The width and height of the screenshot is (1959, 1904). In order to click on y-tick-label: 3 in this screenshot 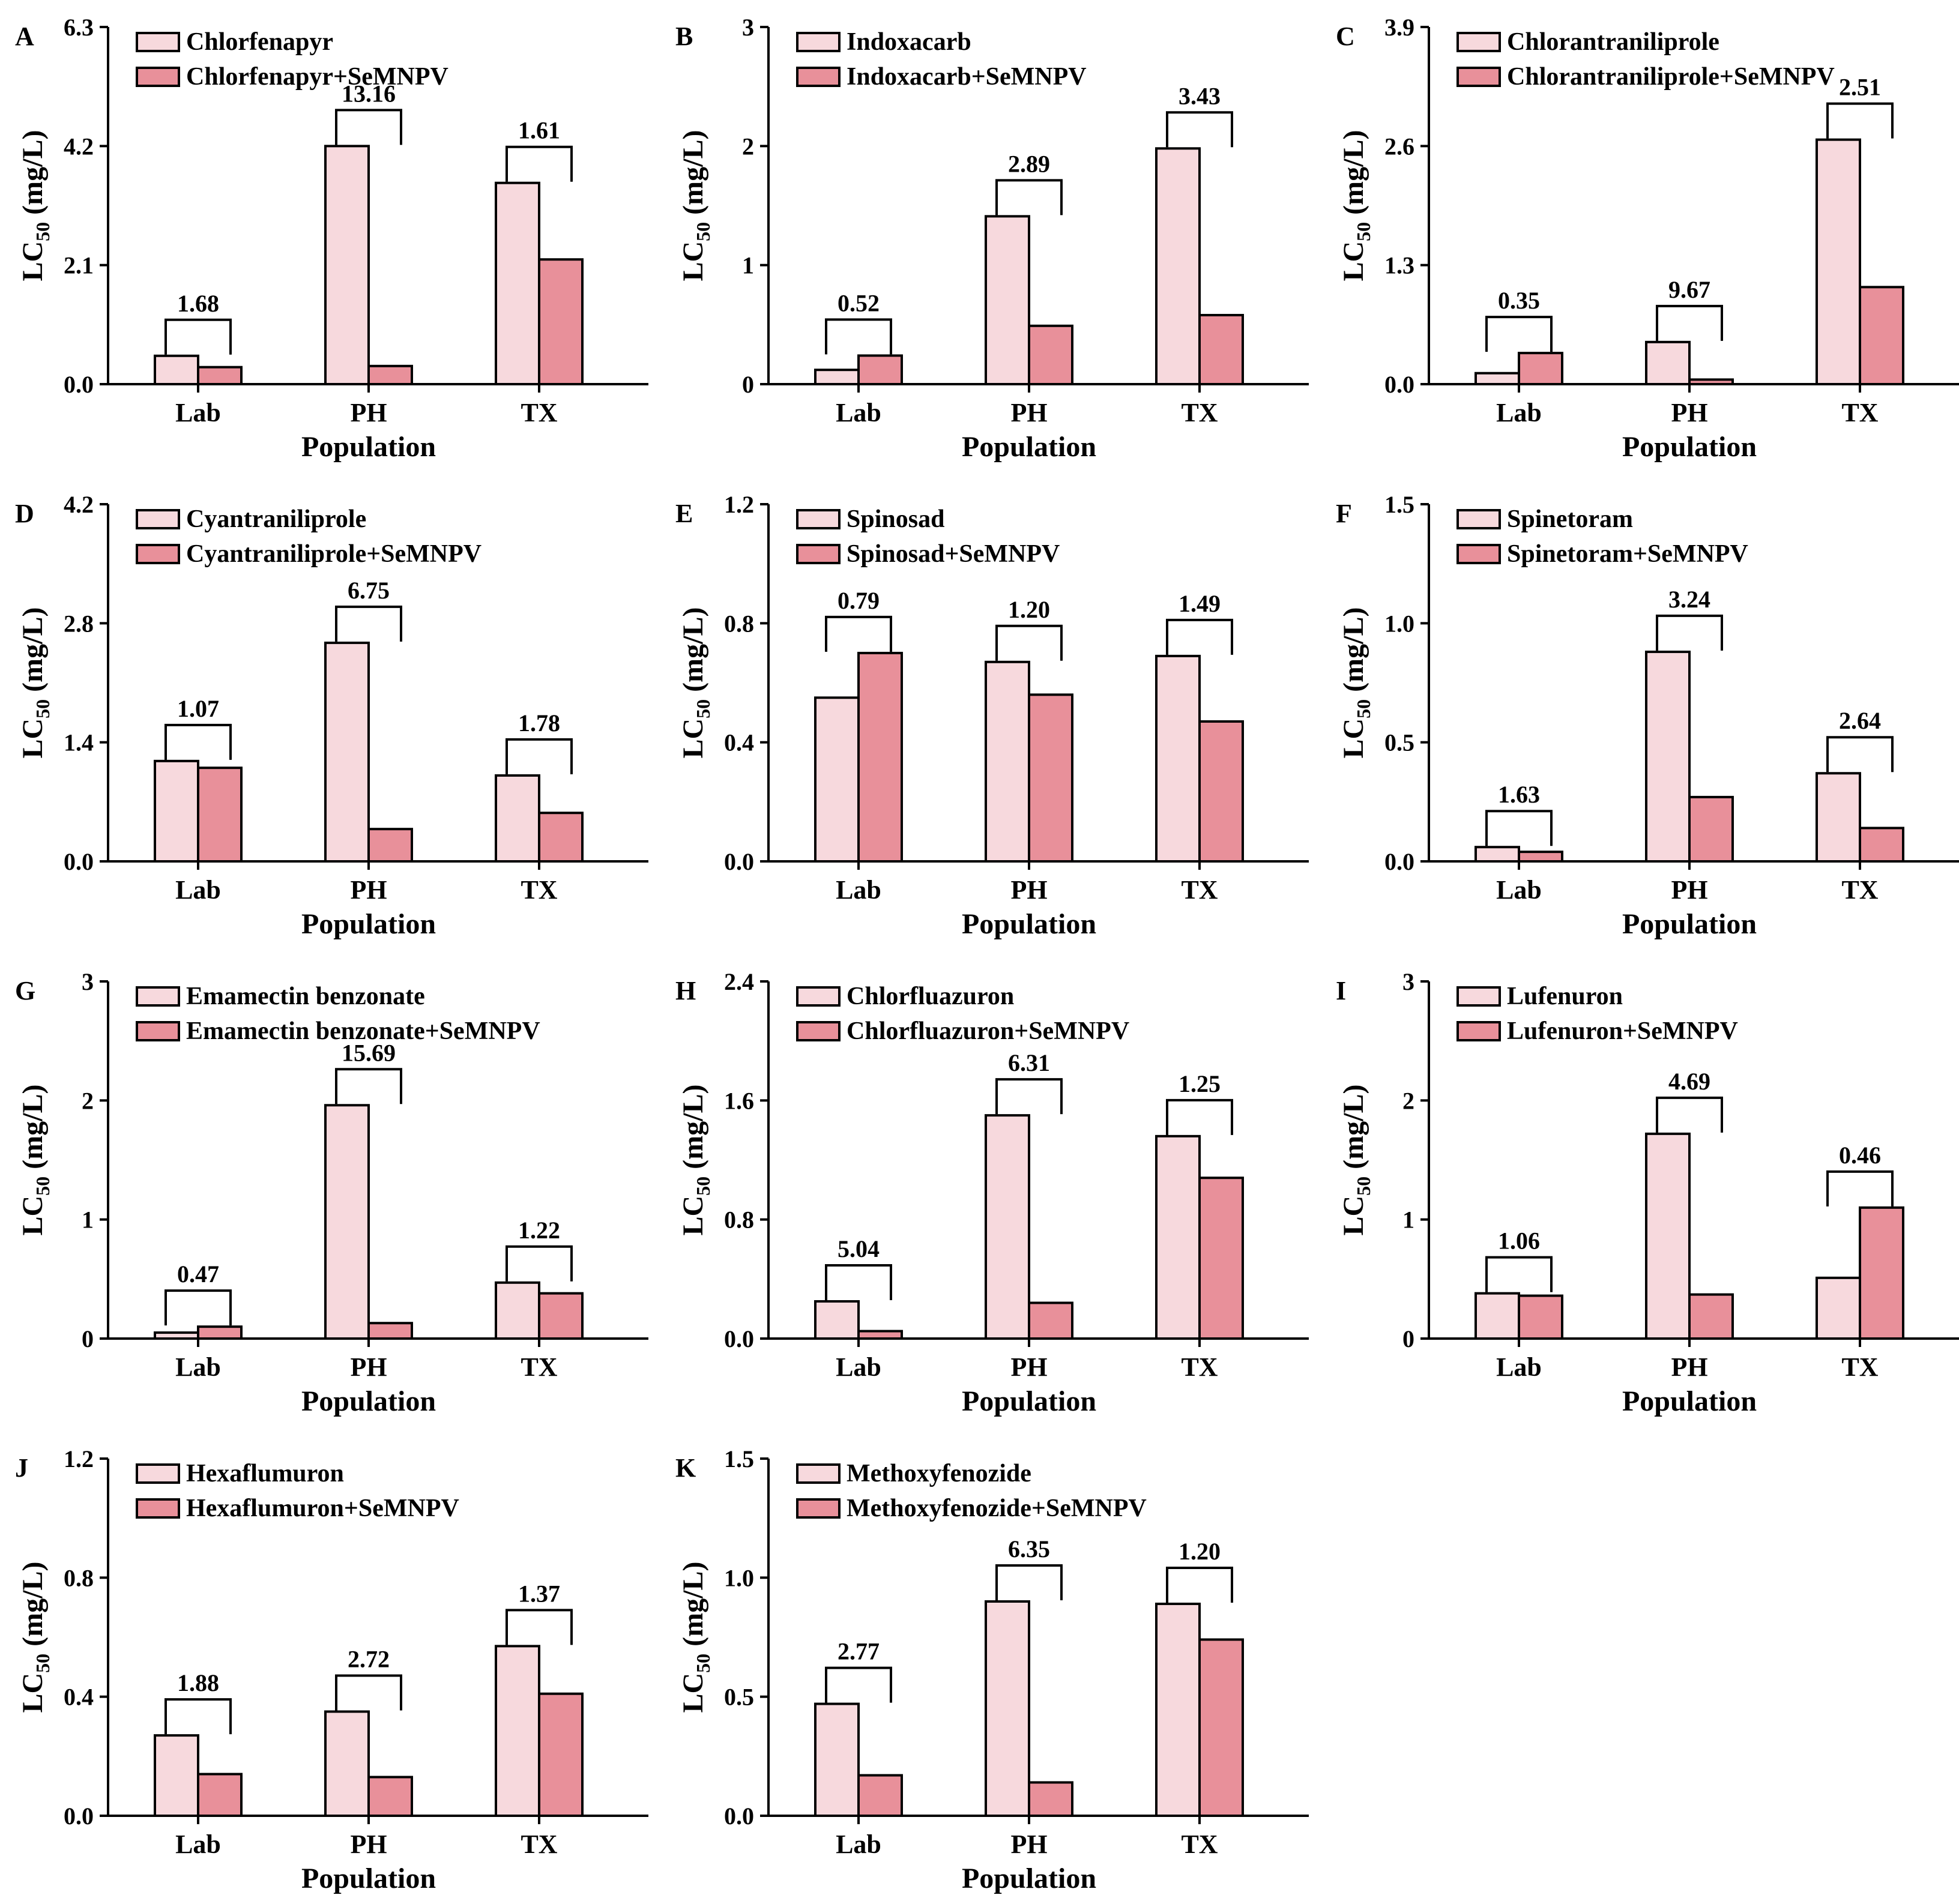, I will do `click(1408, 982)`.